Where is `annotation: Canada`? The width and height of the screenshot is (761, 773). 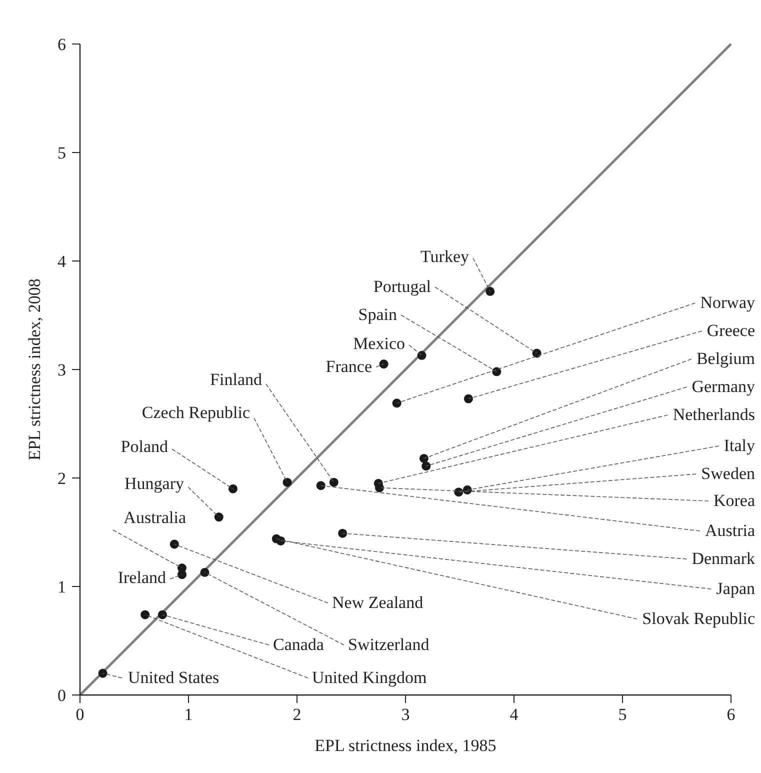 annotation: Canada is located at coordinates (298, 644).